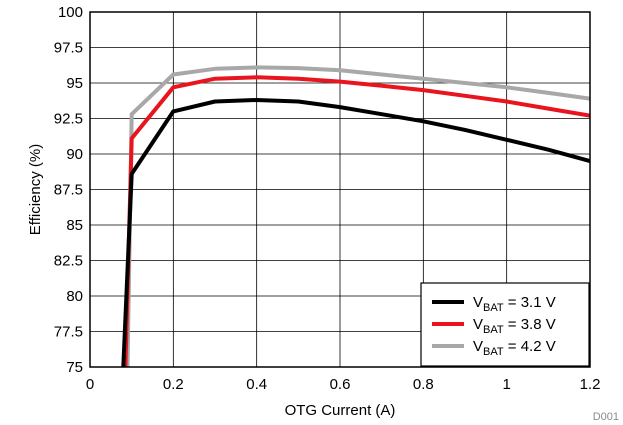 The width and height of the screenshot is (623, 425). Describe the element at coordinates (68, 48) in the screenshot. I see `y-tick-label: 97.5` at that location.